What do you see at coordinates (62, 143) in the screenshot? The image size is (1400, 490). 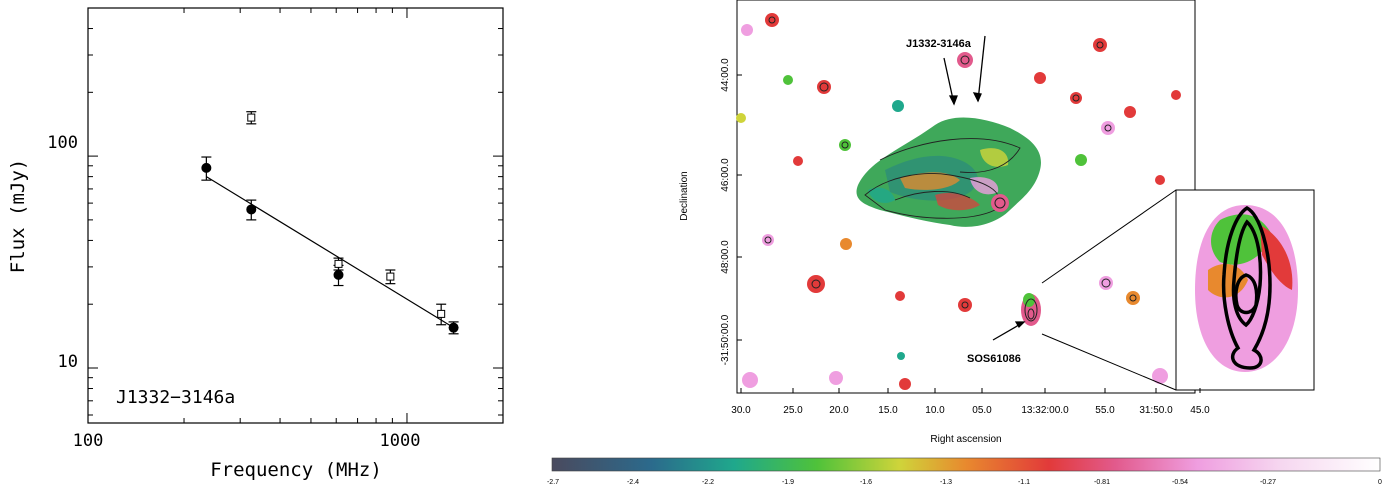 I see `y-tick-label-100: 100` at bounding box center [62, 143].